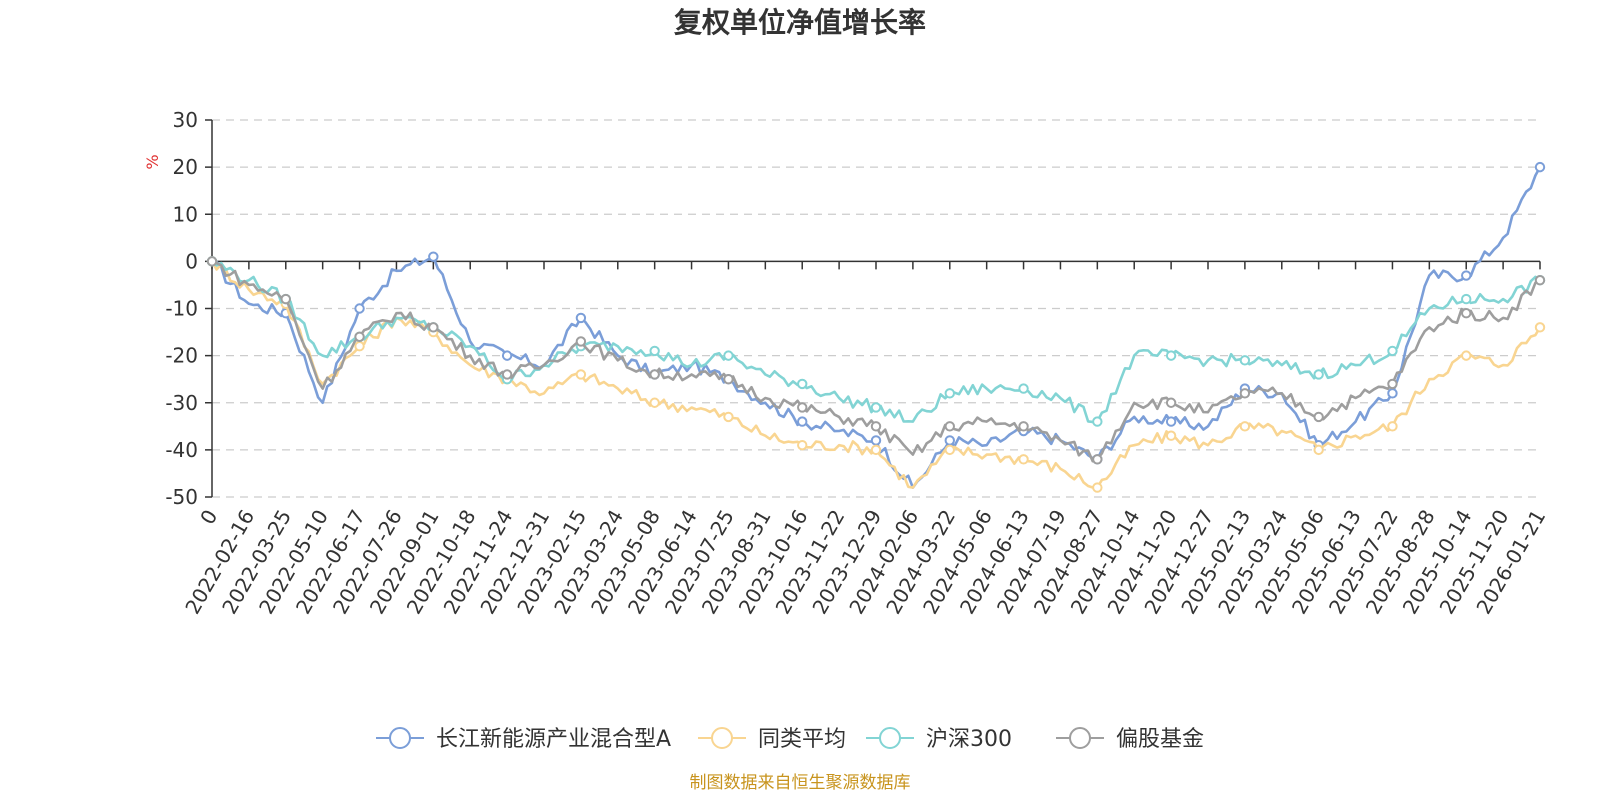 The height and width of the screenshot is (800, 1600). What do you see at coordinates (191, 261) in the screenshot?
I see `y-tick-label: 0` at bounding box center [191, 261].